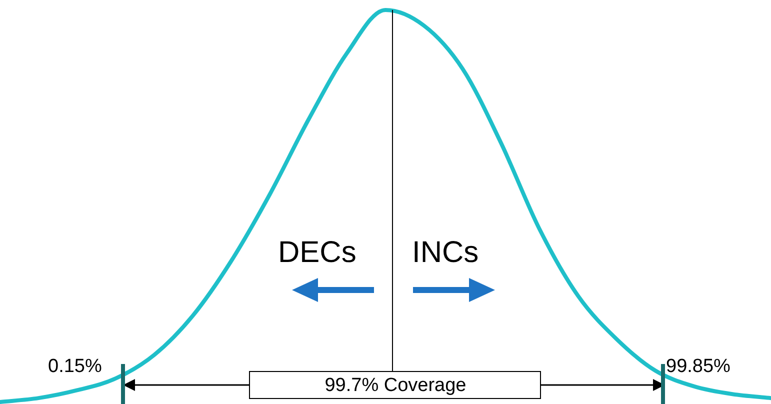  I want to click on annotation: INCs, so click(445, 253).